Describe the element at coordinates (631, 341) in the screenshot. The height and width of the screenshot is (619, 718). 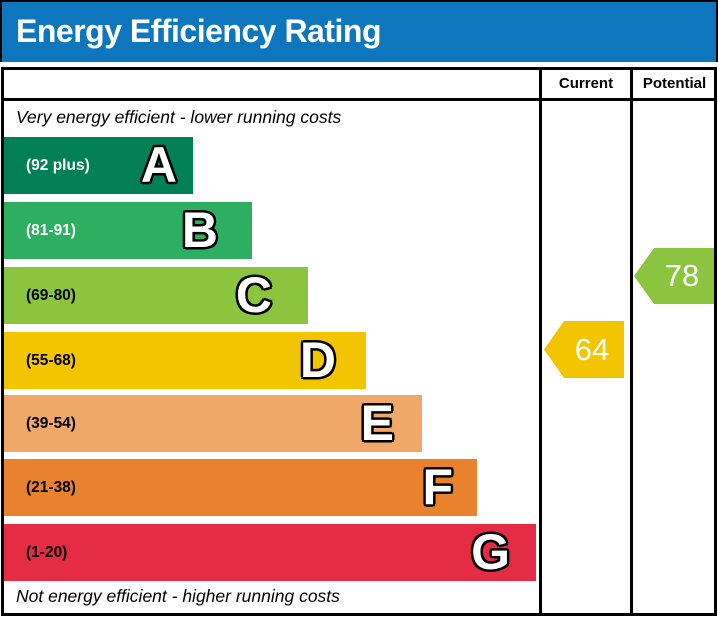
I see `column-divider-potential` at that location.